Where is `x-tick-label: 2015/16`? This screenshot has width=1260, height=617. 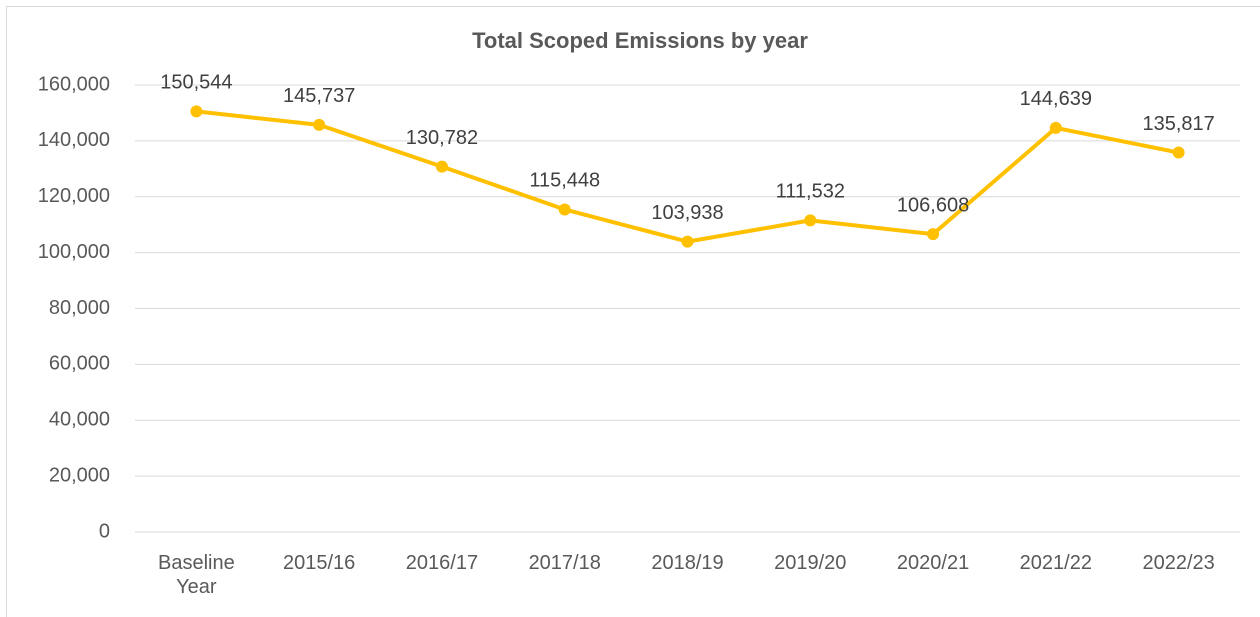
x-tick-label: 2015/16 is located at coordinates (319, 563).